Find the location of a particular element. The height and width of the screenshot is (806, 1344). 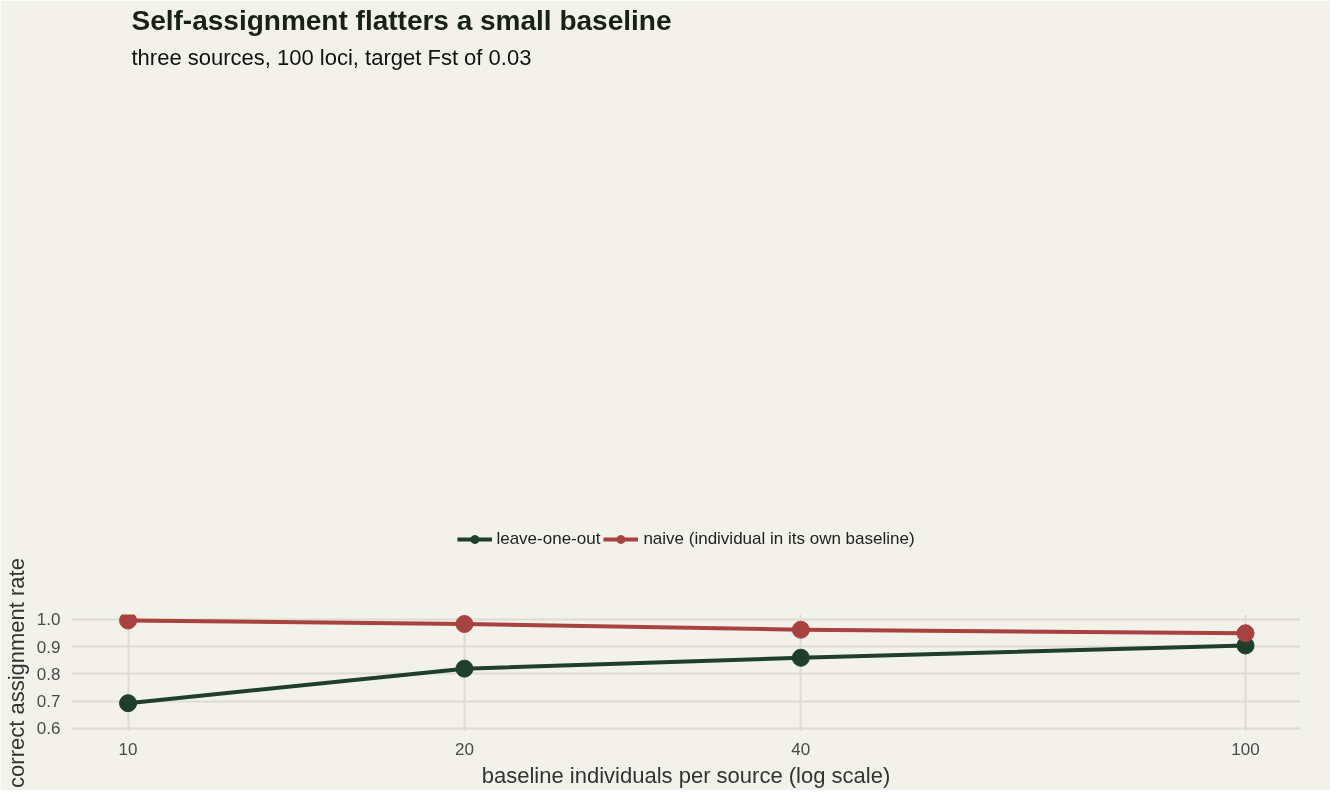

x-axis-title: baseline individuals per source (log scale) is located at coordinates (686, 775).